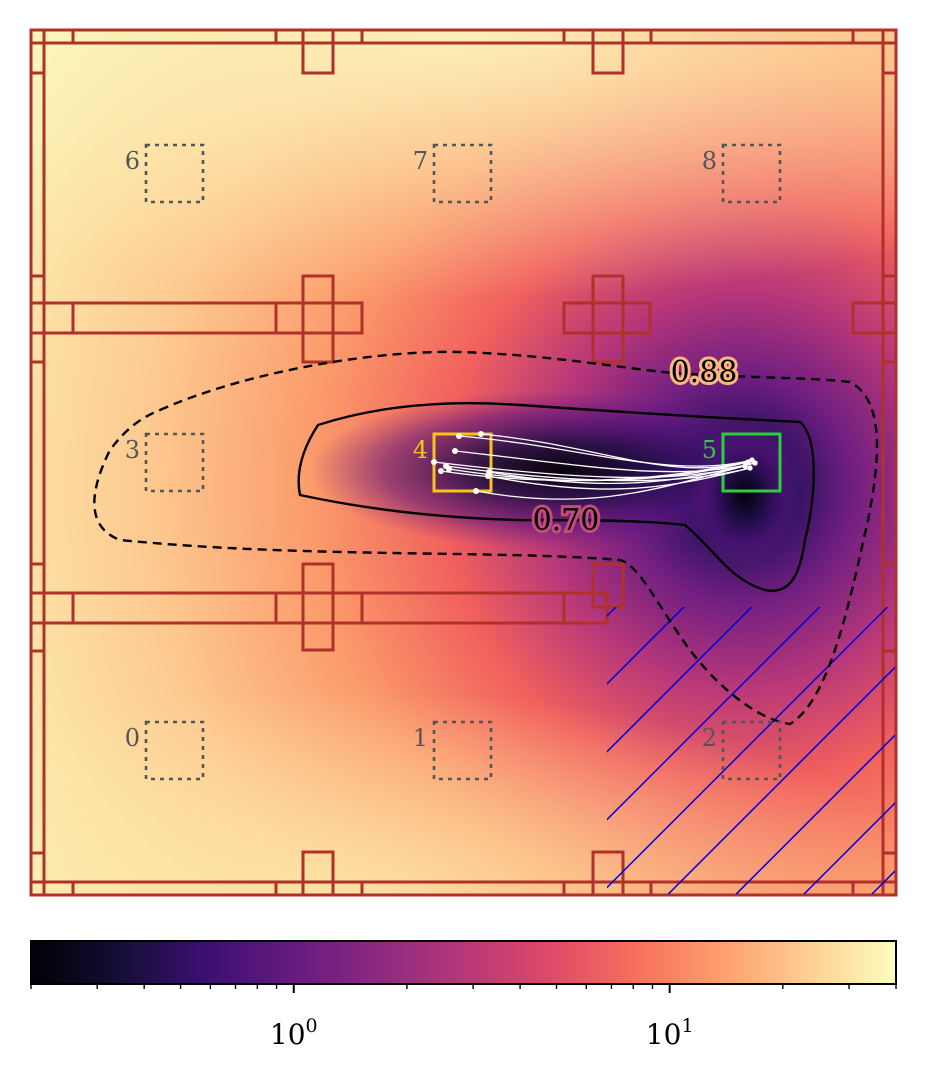 The image size is (926, 1082). What do you see at coordinates (420, 738) in the screenshot?
I see `region-label: 1` at bounding box center [420, 738].